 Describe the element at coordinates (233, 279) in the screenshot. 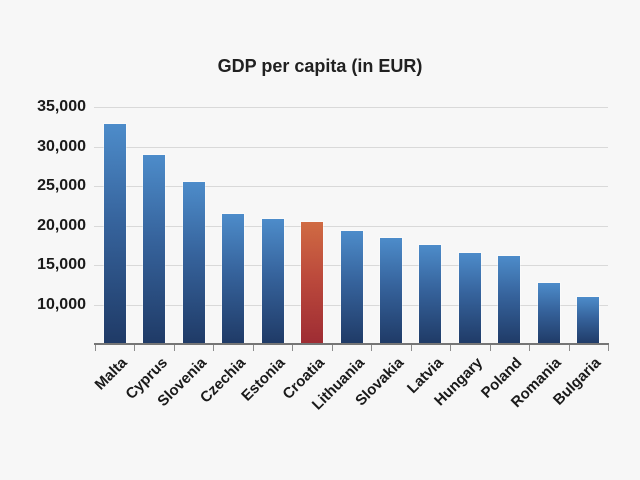

I see `bar-czechia` at that location.